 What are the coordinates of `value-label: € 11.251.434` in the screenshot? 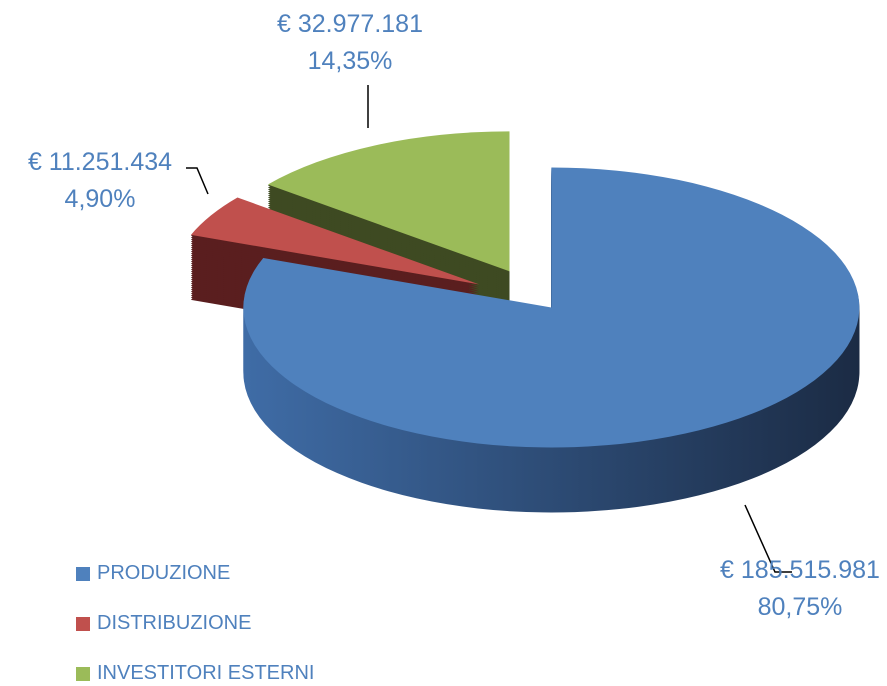 It's located at (100, 162).